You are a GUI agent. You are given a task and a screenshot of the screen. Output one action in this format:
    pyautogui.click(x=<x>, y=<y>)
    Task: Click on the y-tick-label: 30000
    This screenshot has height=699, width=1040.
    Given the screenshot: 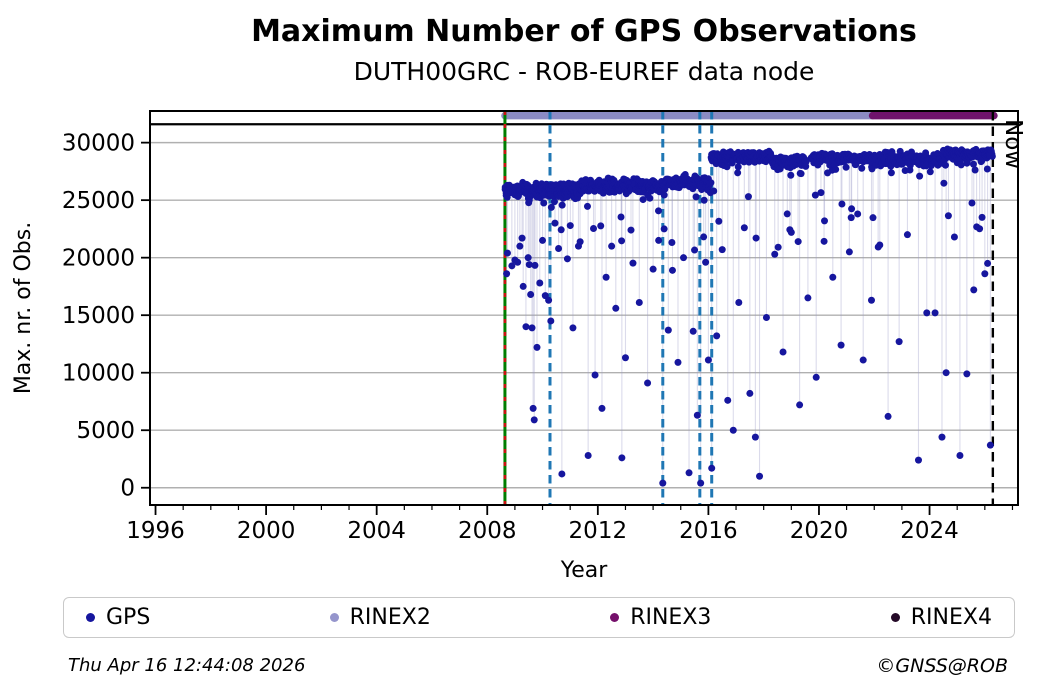 What is the action you would take?
    pyautogui.click(x=98, y=144)
    